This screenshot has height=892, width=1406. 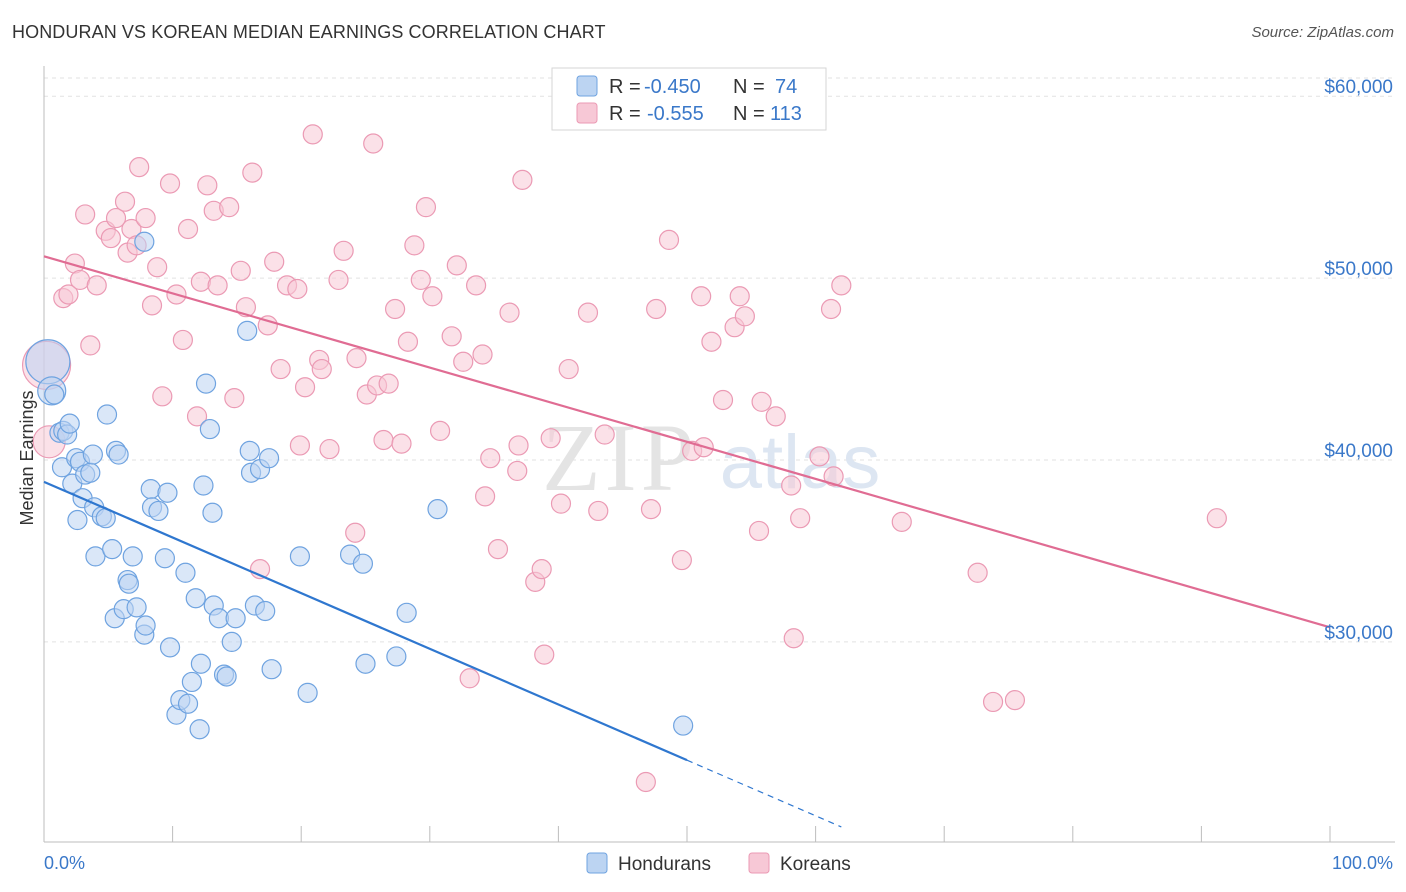 I want to click on x-tick-min: 0.0%, so click(x=64, y=863).